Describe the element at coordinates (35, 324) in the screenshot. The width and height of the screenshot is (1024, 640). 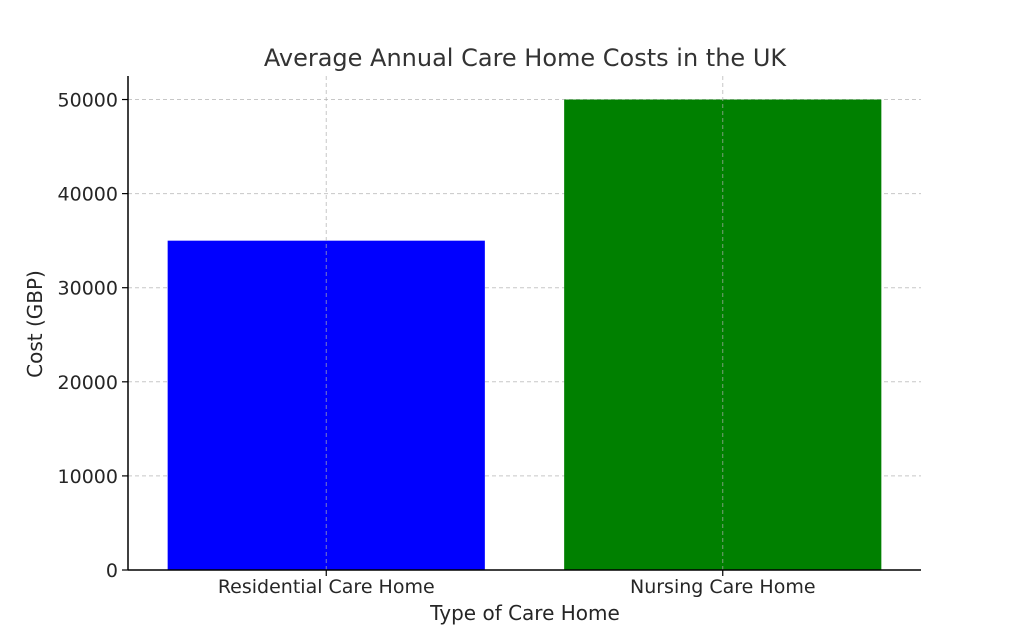
I see `y-axis-title: Cost (GBP)` at that location.